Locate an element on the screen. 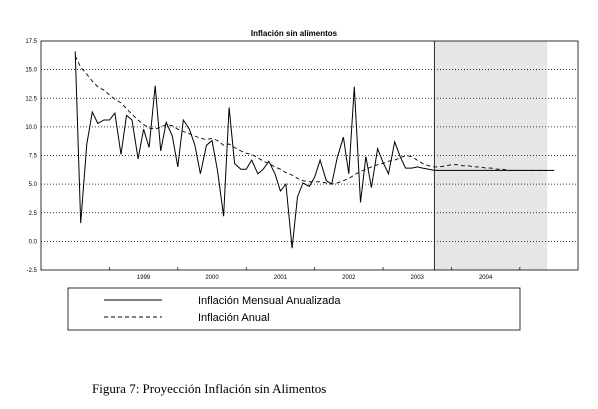 Image resolution: width=598 pixels, height=409 pixels. y-tick-label: 5.0 is located at coordinates (33, 185).